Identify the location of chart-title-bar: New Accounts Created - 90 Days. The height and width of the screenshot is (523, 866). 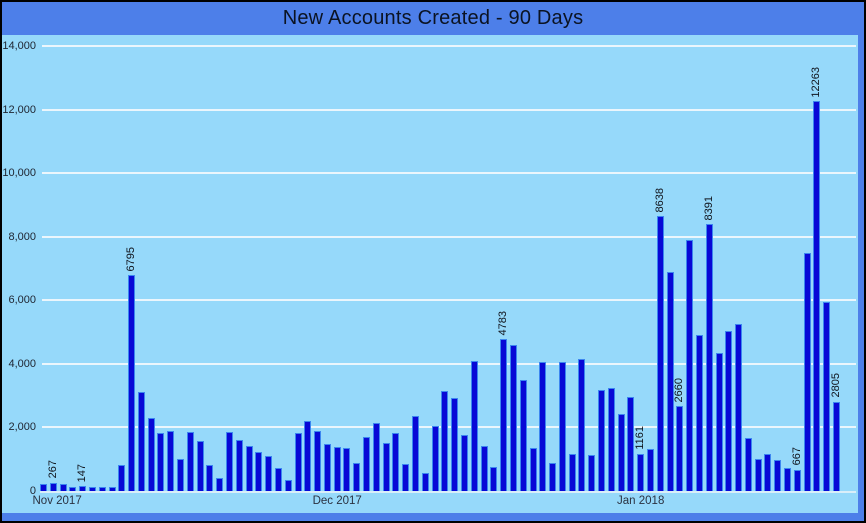
(433, 18).